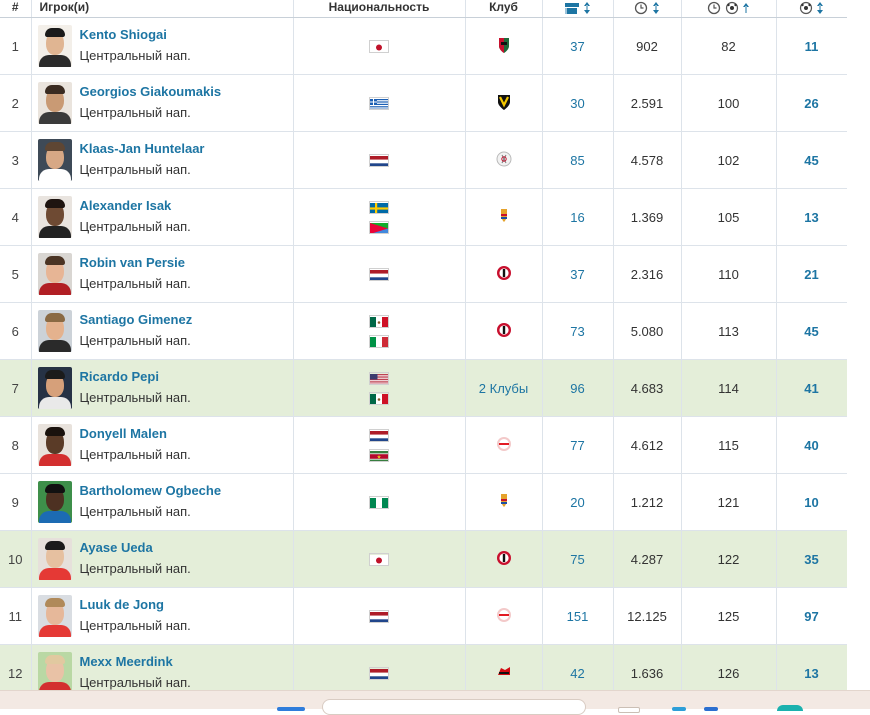 The width and height of the screenshot is (870, 715). I want to click on appearances-value: 96, so click(577, 388).